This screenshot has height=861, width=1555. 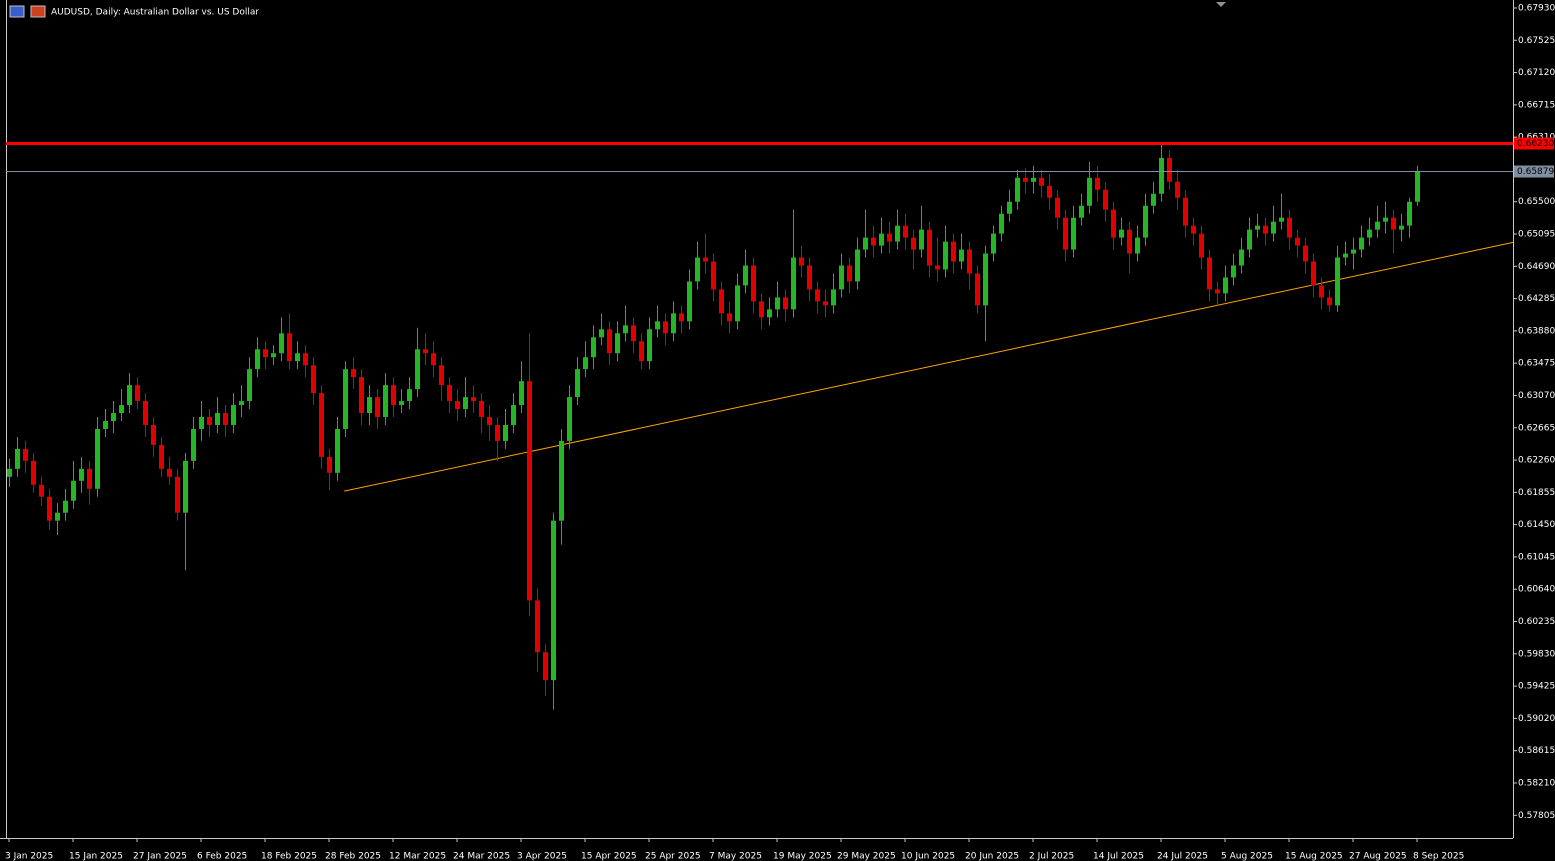 What do you see at coordinates (1536, 299) in the screenshot?
I see `y-tick-label: 0.64285` at bounding box center [1536, 299].